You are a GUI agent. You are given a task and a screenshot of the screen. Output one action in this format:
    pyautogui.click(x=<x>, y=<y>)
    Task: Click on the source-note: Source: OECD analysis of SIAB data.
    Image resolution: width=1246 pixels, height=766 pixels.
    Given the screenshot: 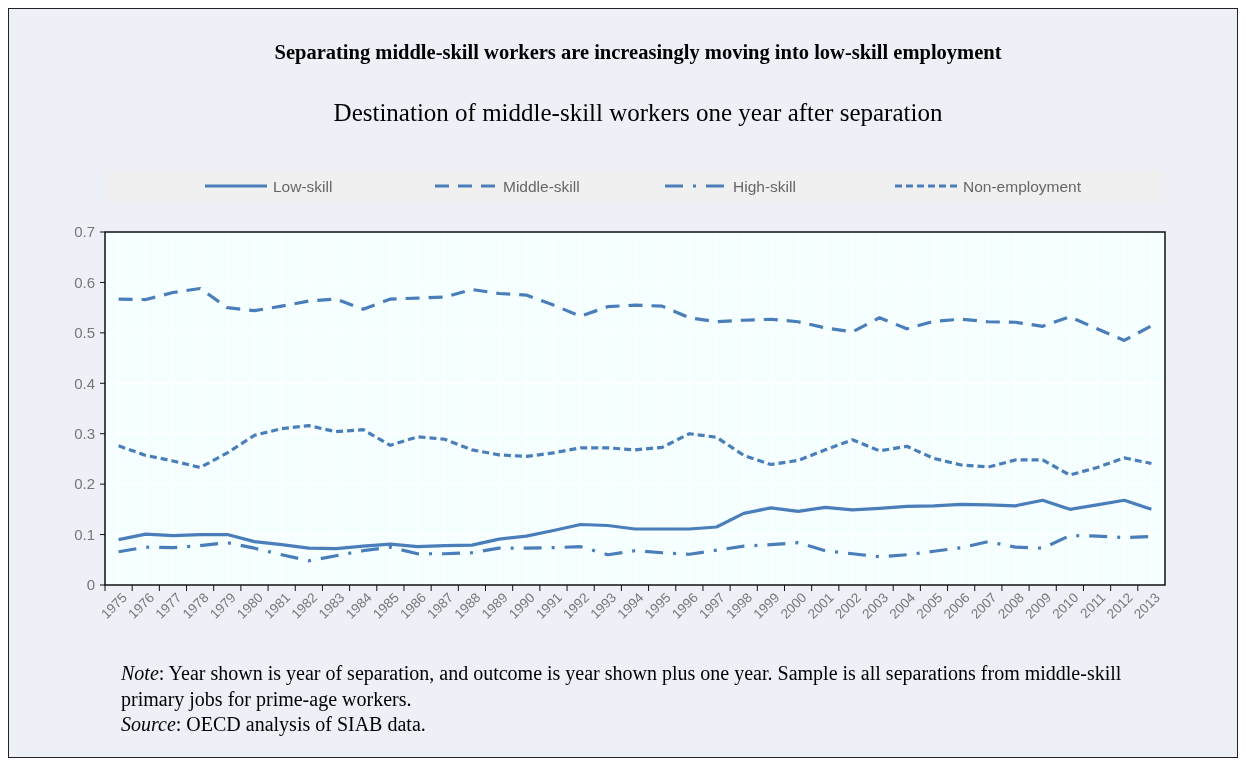 What is the action you would take?
    pyautogui.click(x=273, y=724)
    